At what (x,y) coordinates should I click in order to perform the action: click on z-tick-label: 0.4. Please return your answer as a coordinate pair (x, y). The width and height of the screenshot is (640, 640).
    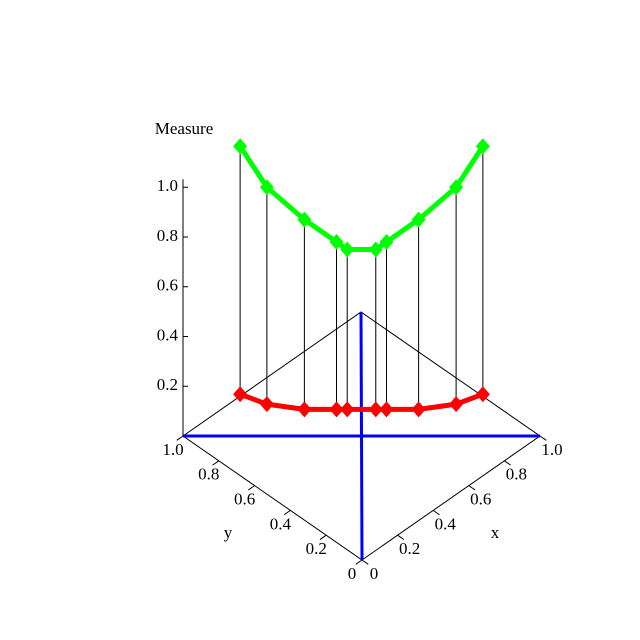
    Looking at the image, I should click on (168, 334).